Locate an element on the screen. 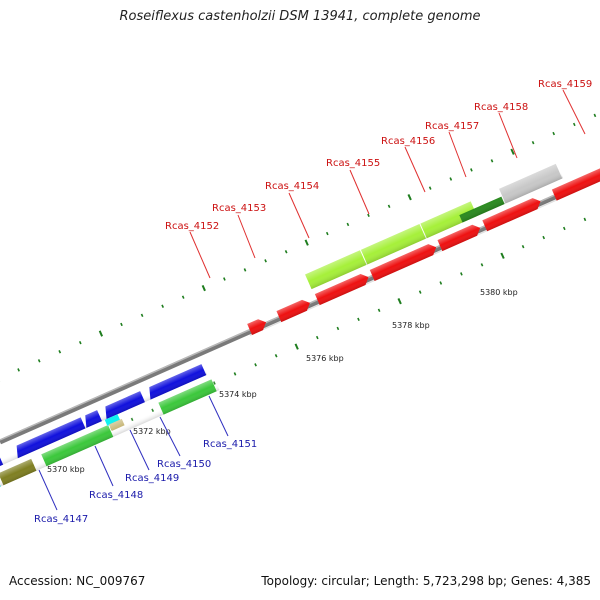 The height and width of the screenshot is (600, 600). scale-label-5376: 5376 kbp is located at coordinates (325, 358).